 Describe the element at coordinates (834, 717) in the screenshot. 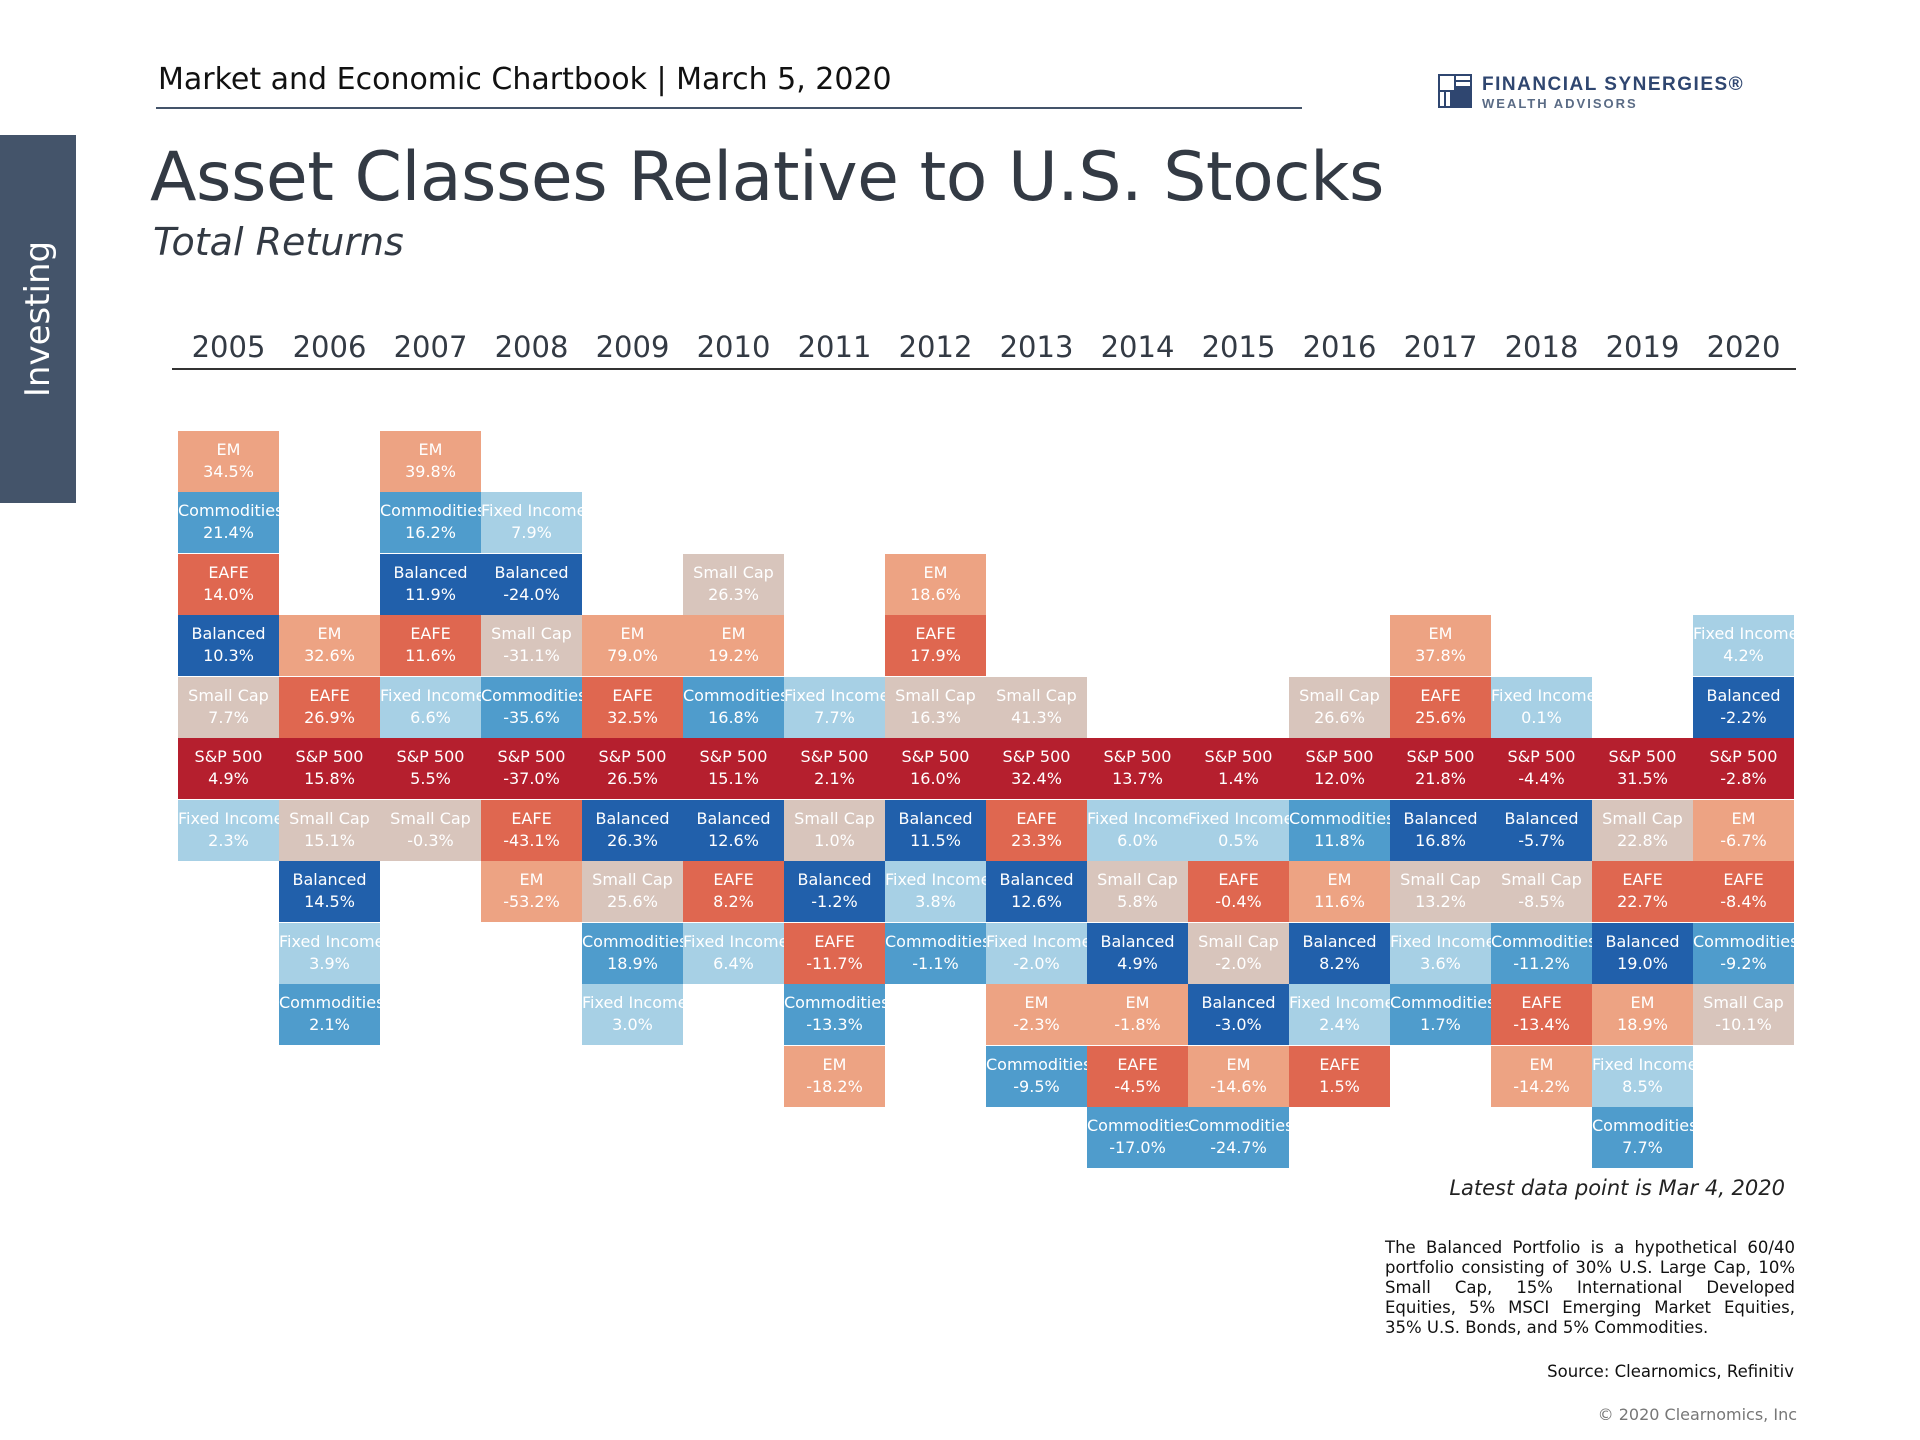

I see `cell-return-value: 7.7%` at that location.